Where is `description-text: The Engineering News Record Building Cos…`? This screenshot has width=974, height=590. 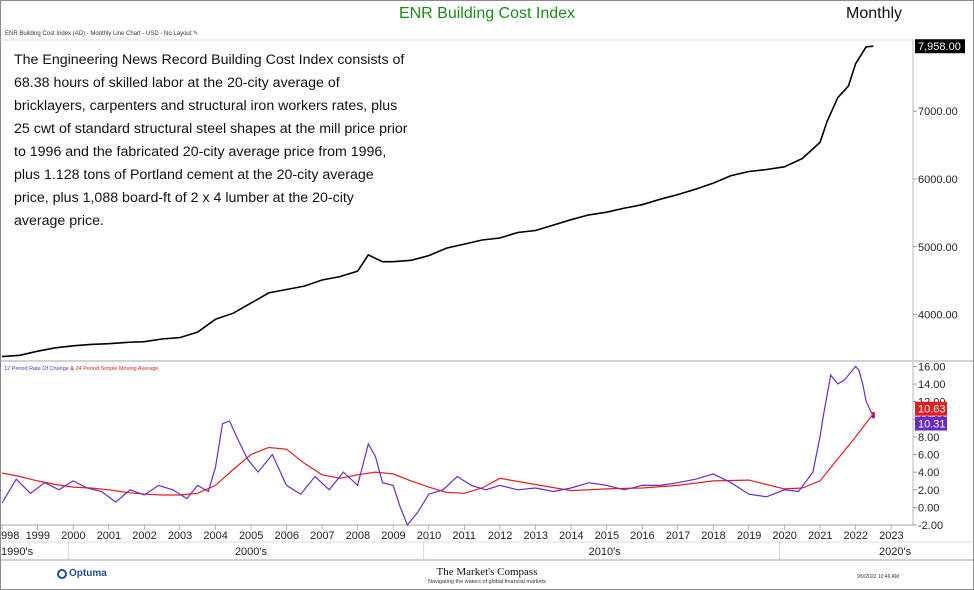 description-text: The Engineering News Record Building Cos… is located at coordinates (211, 140).